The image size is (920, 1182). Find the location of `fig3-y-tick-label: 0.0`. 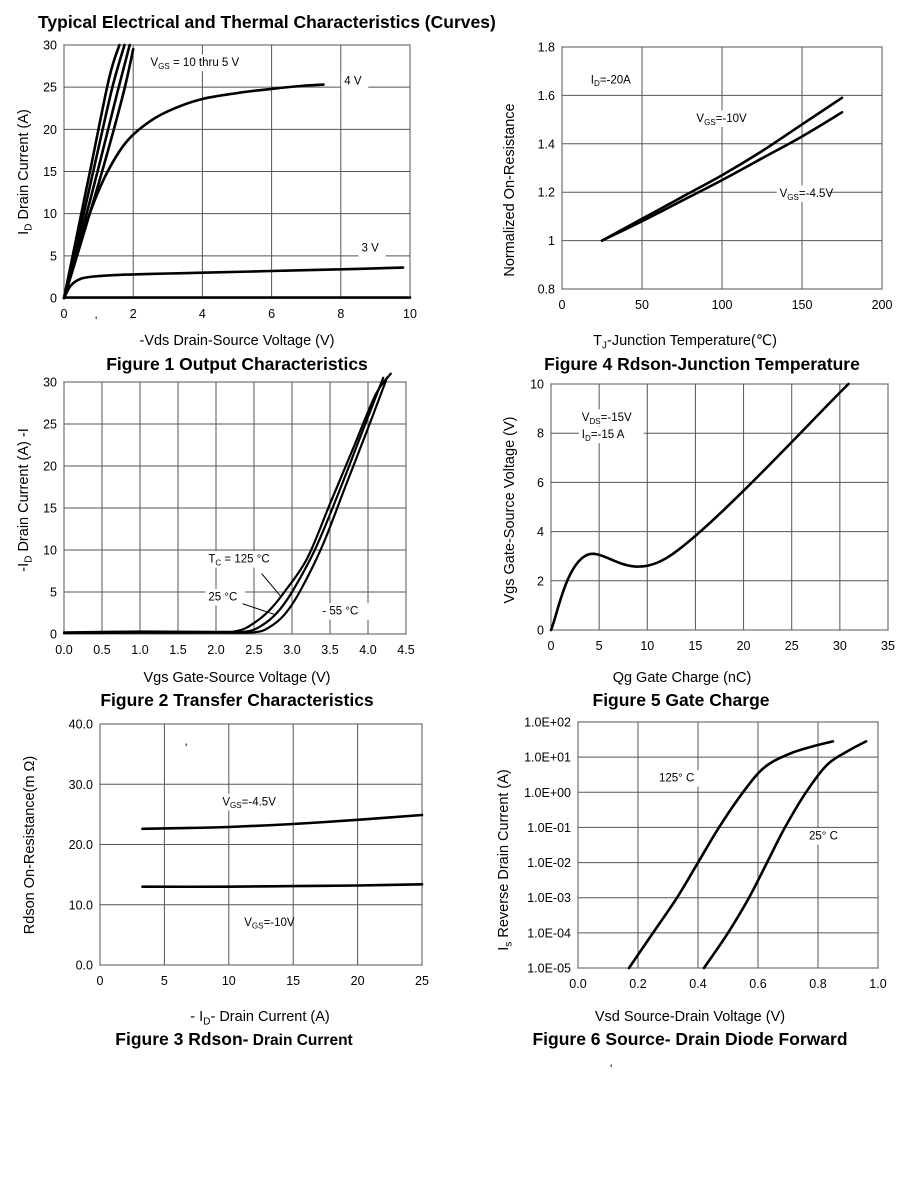

fig3-y-tick-label: 0.0 is located at coordinates (84, 966).